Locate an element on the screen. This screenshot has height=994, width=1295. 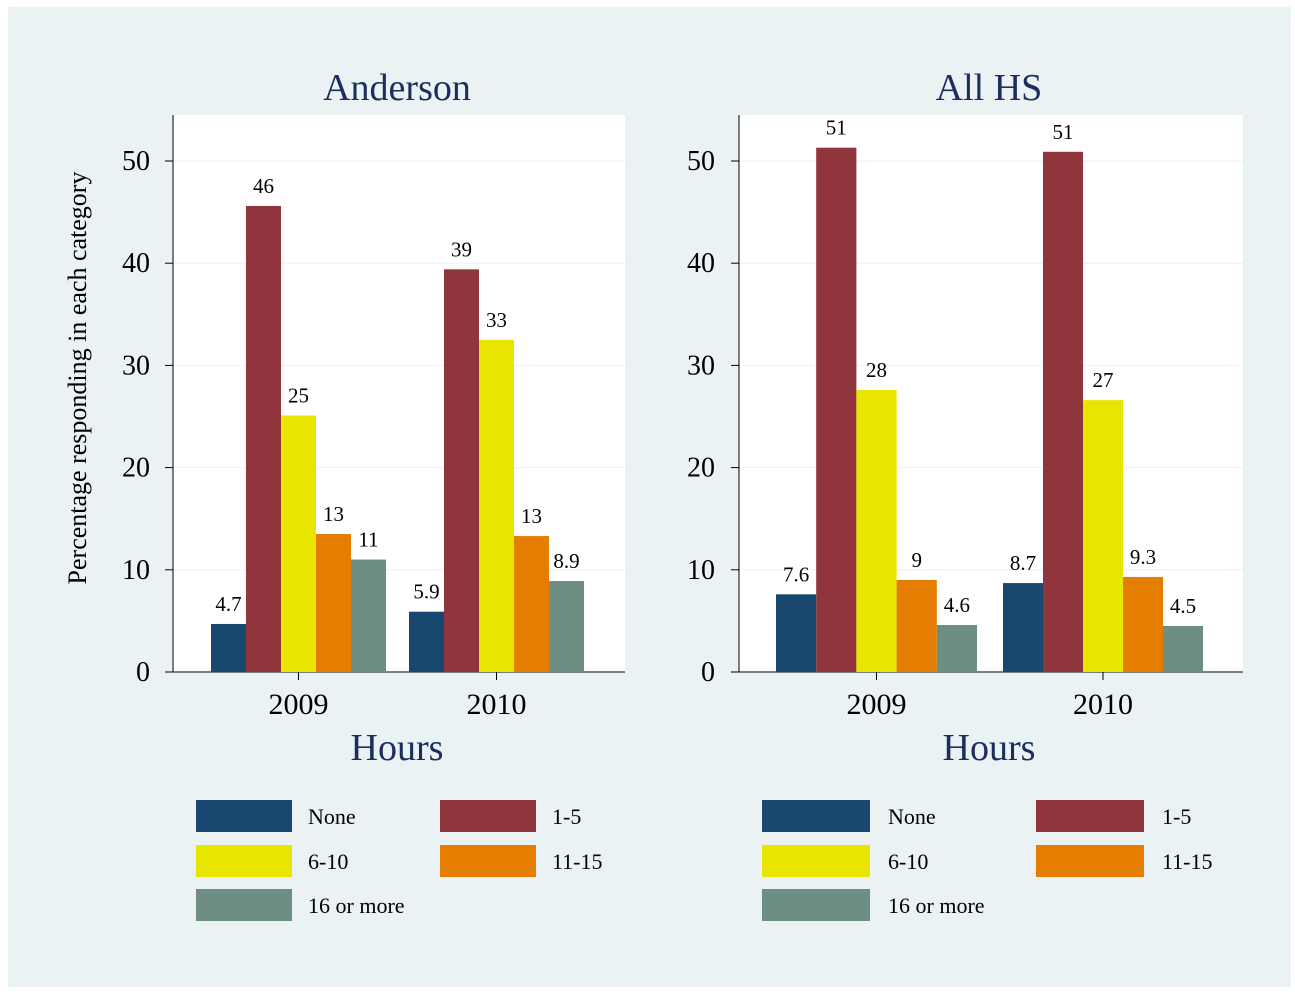
data-label: 4.7 is located at coordinates (228, 604).